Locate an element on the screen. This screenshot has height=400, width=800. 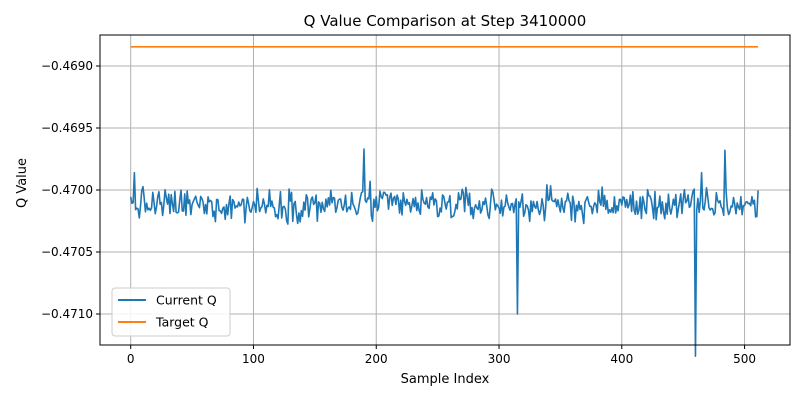
y-tick-label: −0.4710 is located at coordinates (67, 314).